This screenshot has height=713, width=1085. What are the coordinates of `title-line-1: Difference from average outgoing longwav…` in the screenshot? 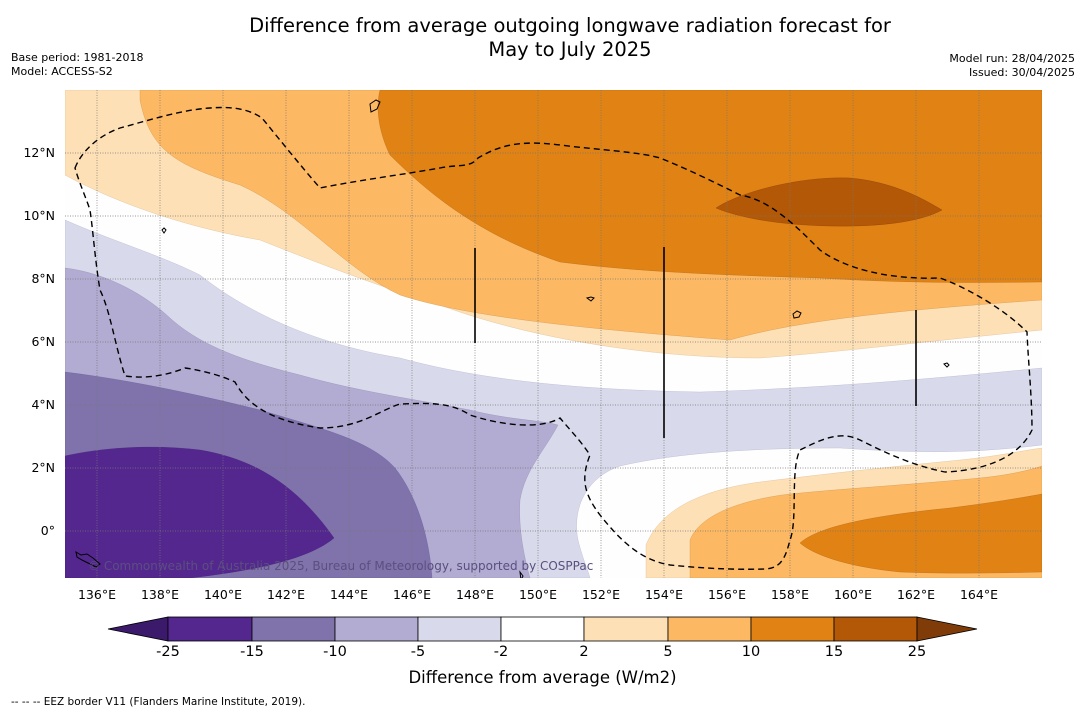 It's located at (570, 25).